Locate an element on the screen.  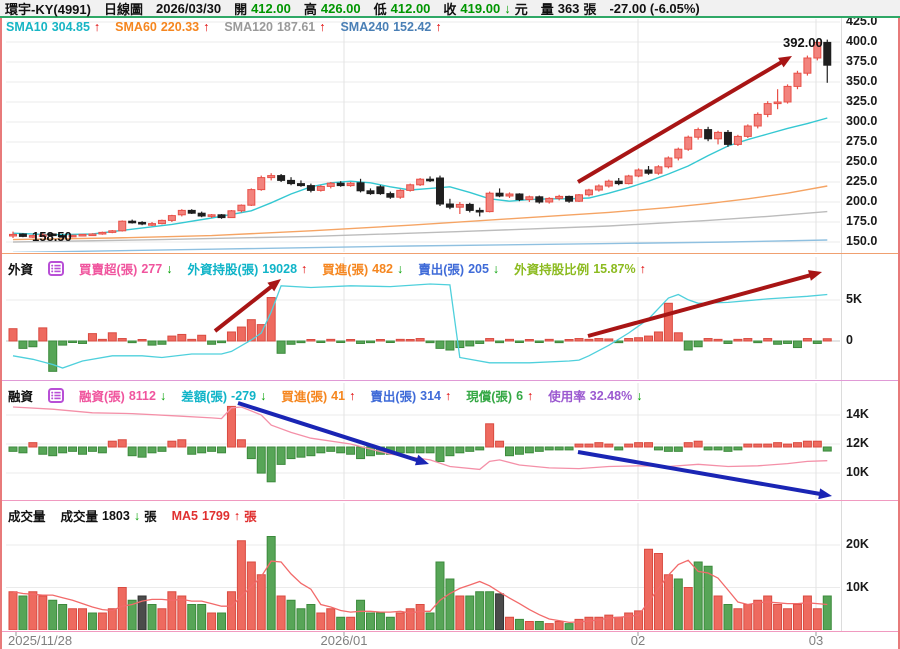
sma-label-2: SMA120 is located at coordinates (248, 27).